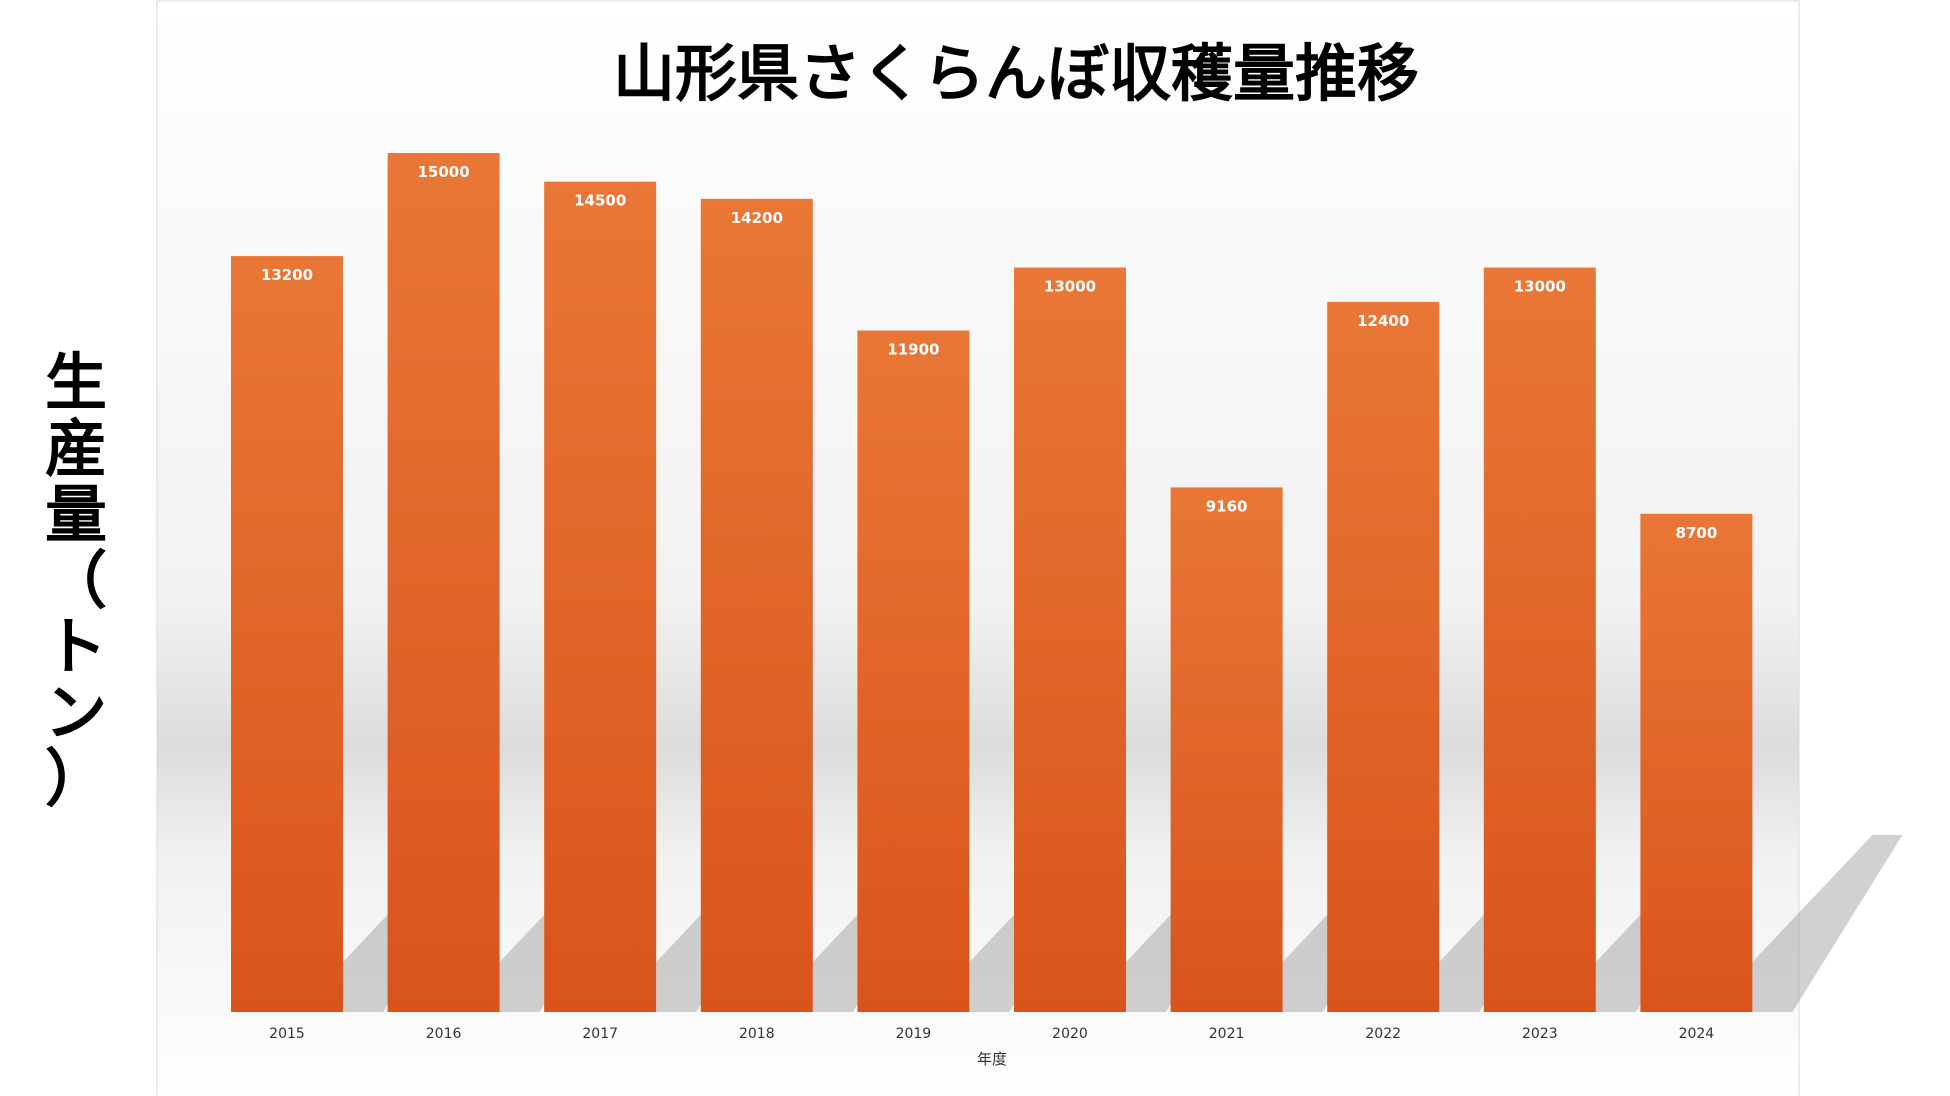 The width and height of the screenshot is (1950, 1096). What do you see at coordinates (600, 1034) in the screenshot?
I see `x-tick-2017: 2017` at bounding box center [600, 1034].